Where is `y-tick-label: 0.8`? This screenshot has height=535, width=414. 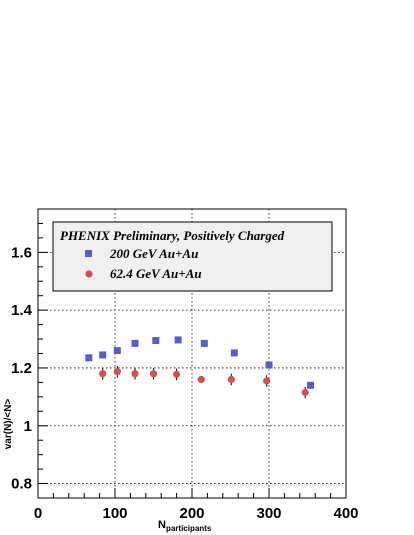 y-tick-label: 0.8 is located at coordinates (21, 484).